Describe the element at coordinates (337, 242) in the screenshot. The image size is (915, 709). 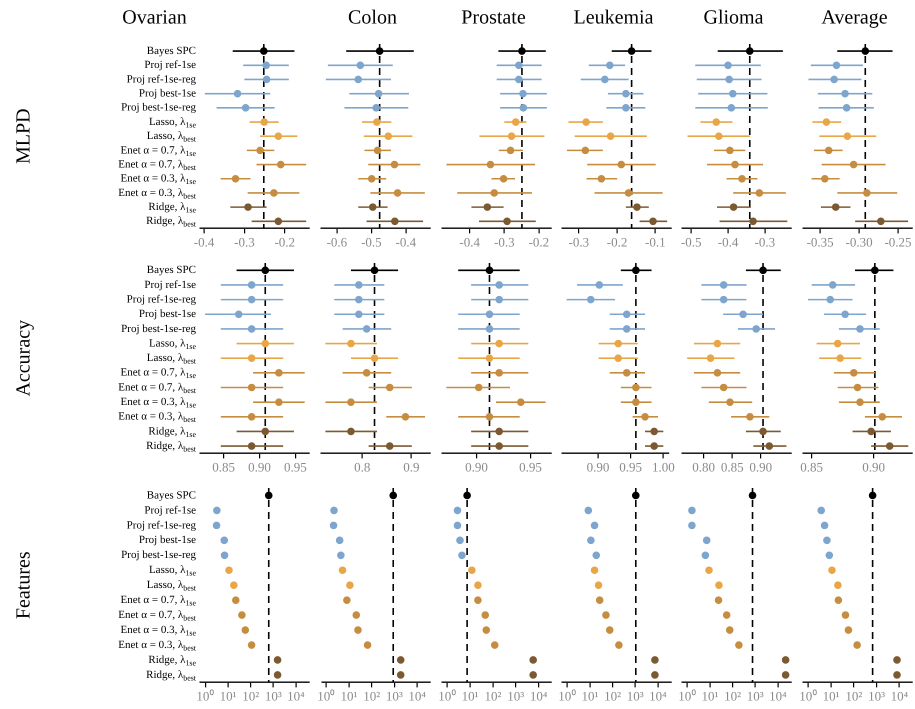
I see `x-tick-label: -0.6` at that location.